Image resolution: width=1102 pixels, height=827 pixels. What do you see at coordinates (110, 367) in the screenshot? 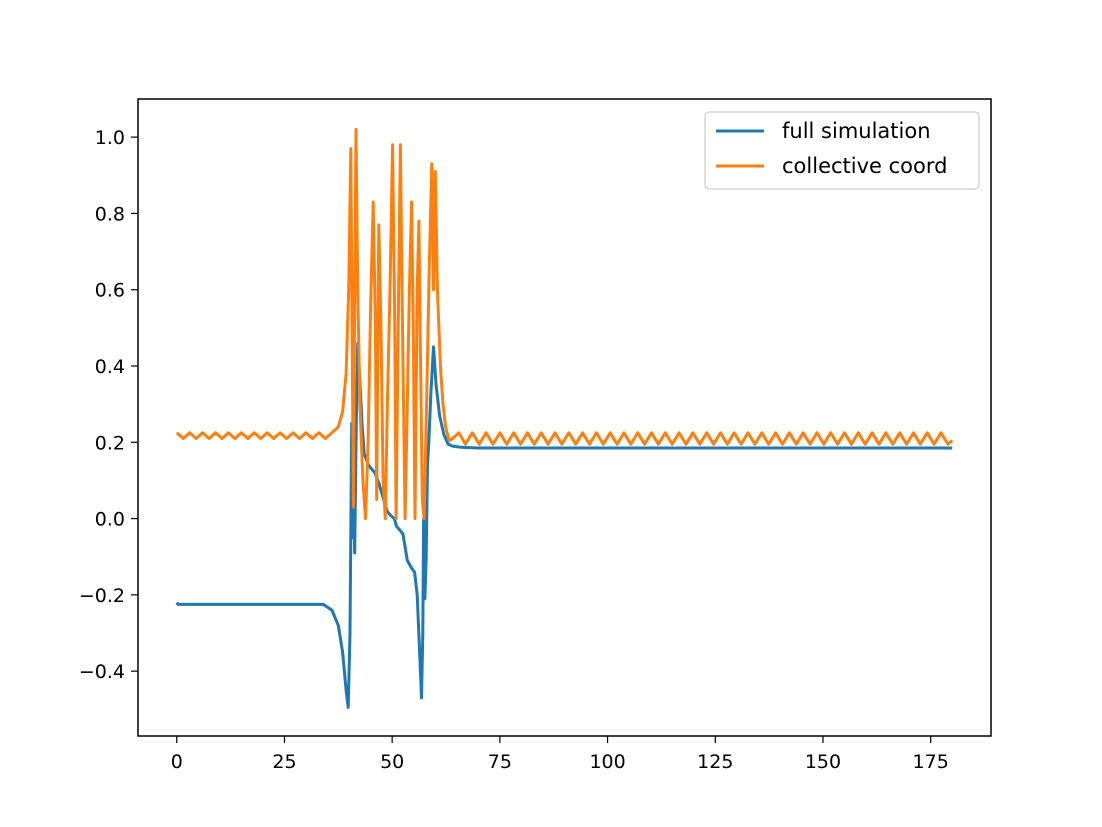
I see `y-tick-label: 0.4` at bounding box center [110, 367].